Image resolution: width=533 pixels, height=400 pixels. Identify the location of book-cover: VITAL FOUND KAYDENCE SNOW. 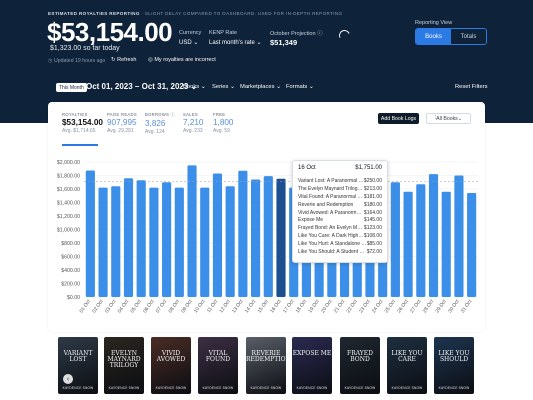
(218, 365).